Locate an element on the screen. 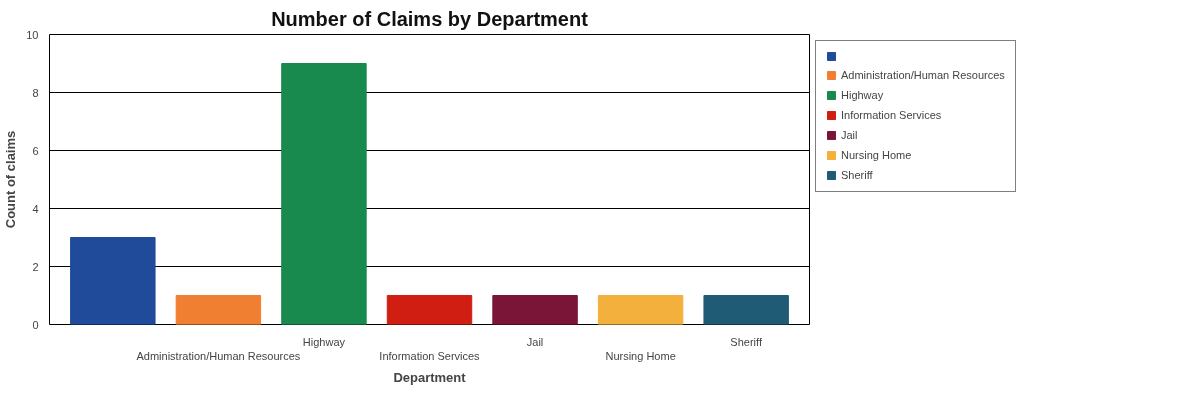 Image resolution: width=1184 pixels, height=411 pixels. y-tick-label: 2 is located at coordinates (35, 266).